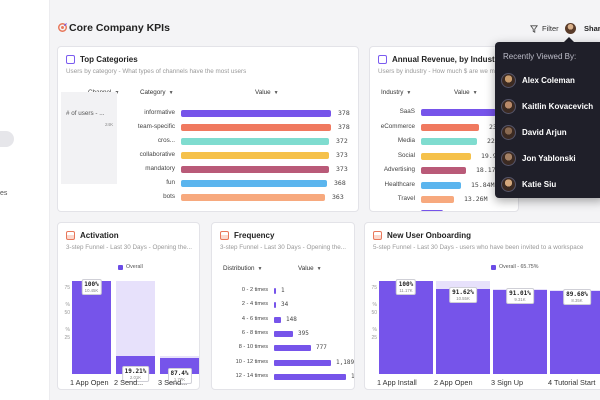 This screenshot has width=600, height=400. I want to click on card-title: Frequency, so click(254, 235).